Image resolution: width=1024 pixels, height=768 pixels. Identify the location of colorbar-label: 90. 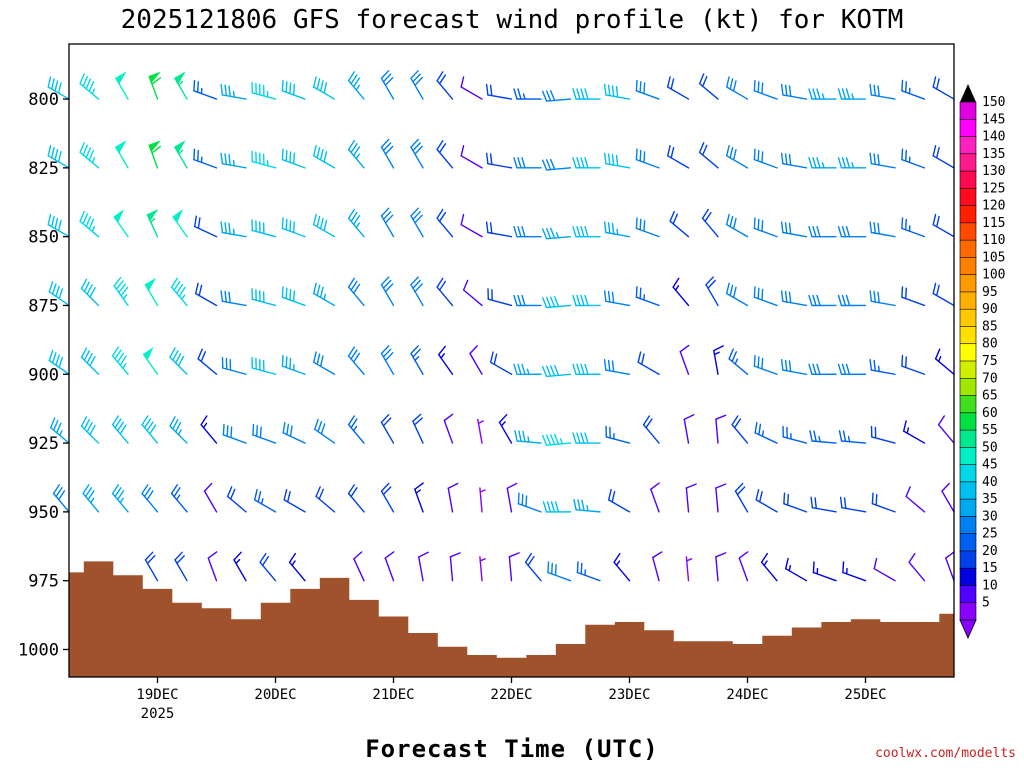
(990, 309).